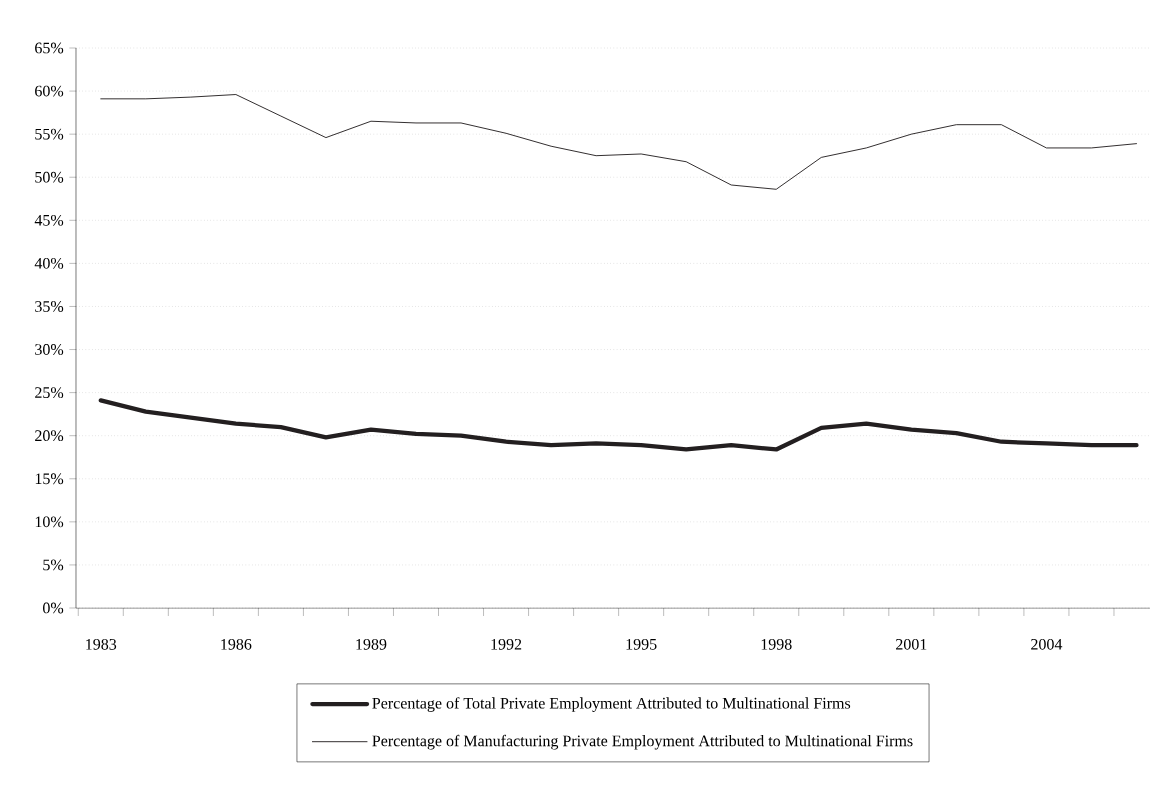 This screenshot has height=790, width=1150. I want to click on legend-label: Percentage of Manufacturing Private Employment Attributed to Multinational Firms, so click(642, 742).